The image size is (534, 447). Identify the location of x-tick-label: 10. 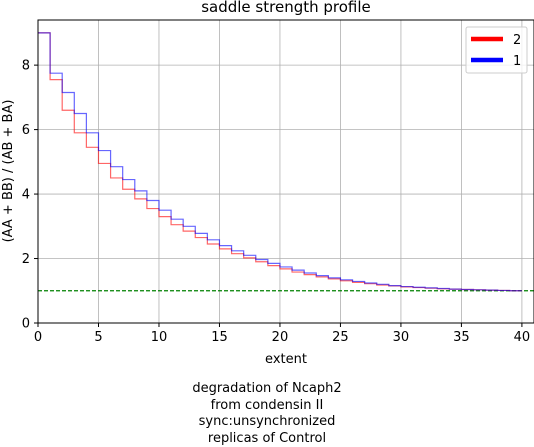
(159, 337).